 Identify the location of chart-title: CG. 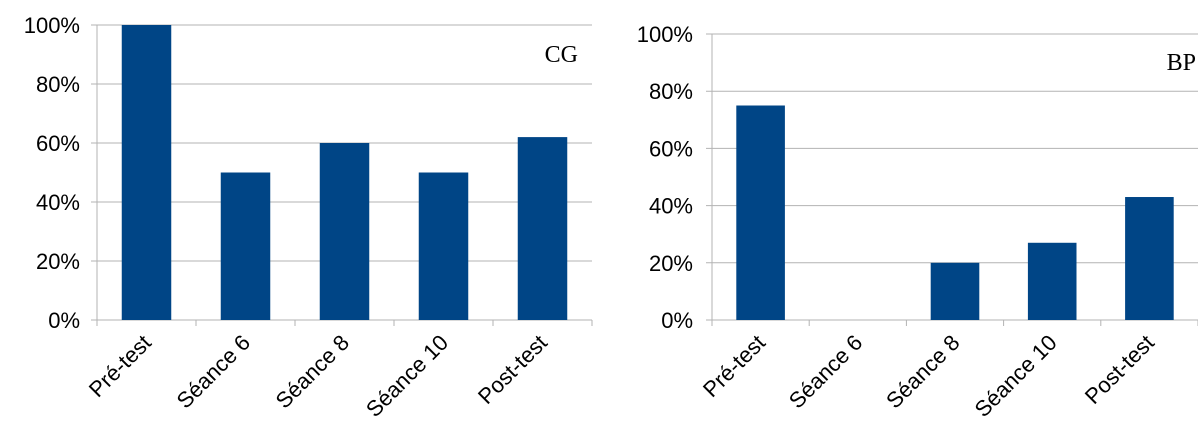
(561, 55).